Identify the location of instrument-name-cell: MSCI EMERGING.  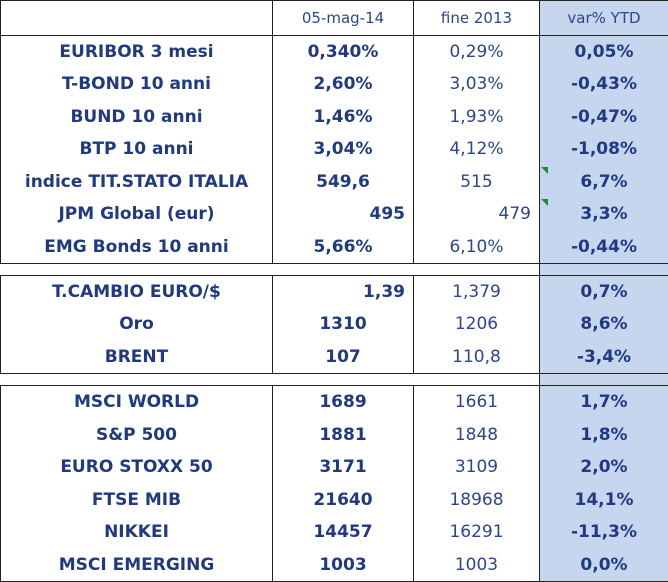
(136, 565).